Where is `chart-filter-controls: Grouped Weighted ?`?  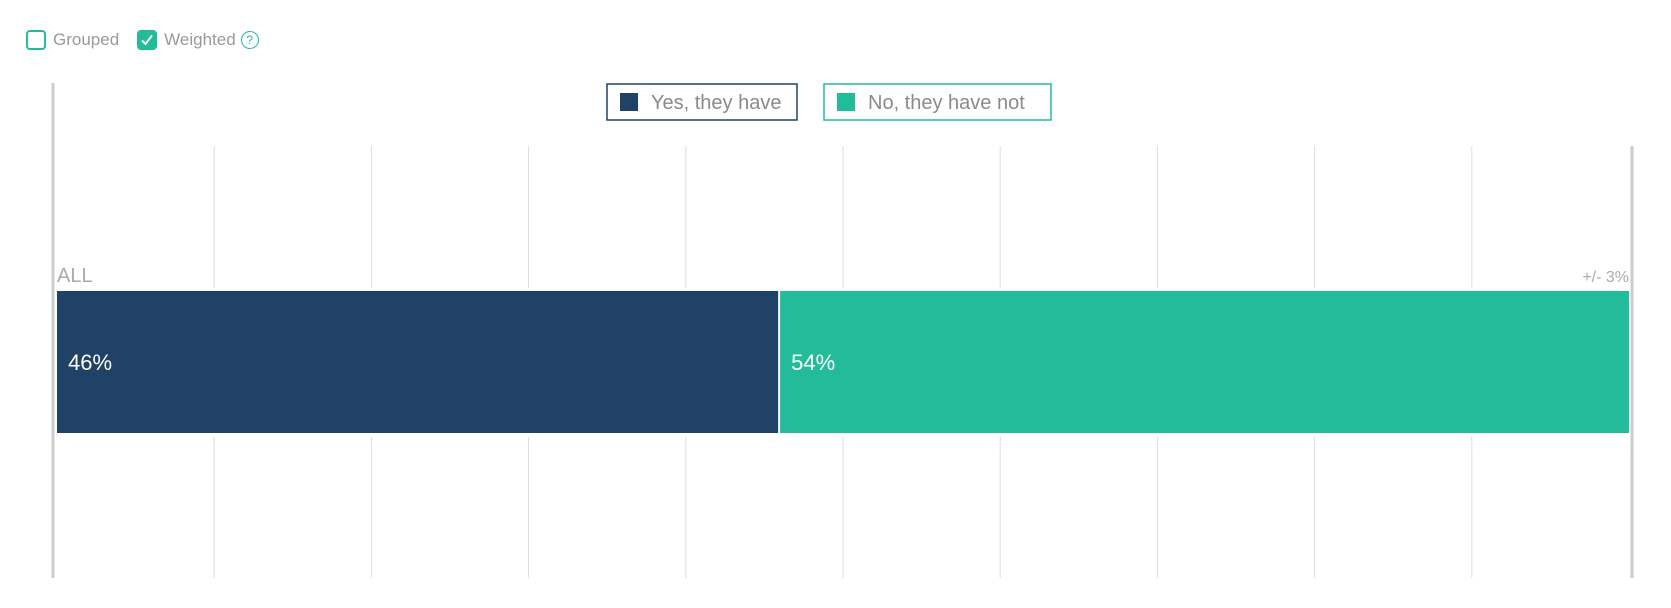 chart-filter-controls: Grouped Weighted ? is located at coordinates (142, 40).